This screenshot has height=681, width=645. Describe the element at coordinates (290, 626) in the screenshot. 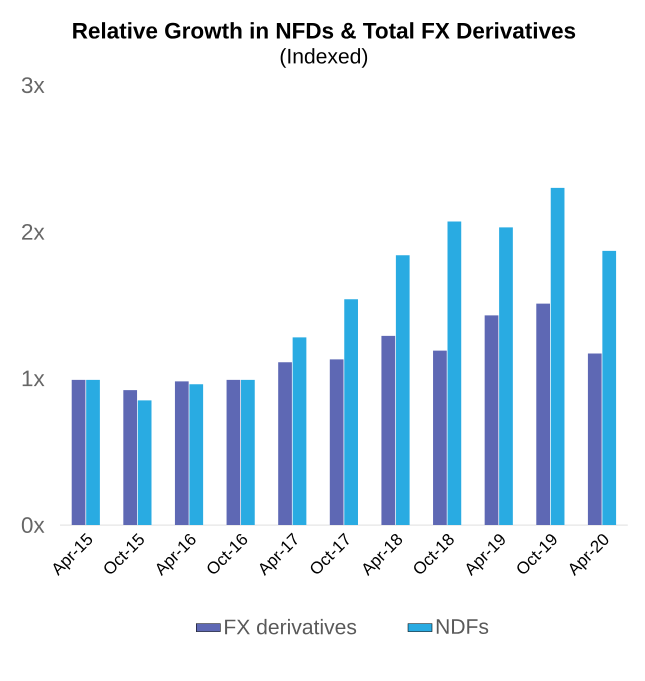

I see `legend-label: FX derivatives` at that location.